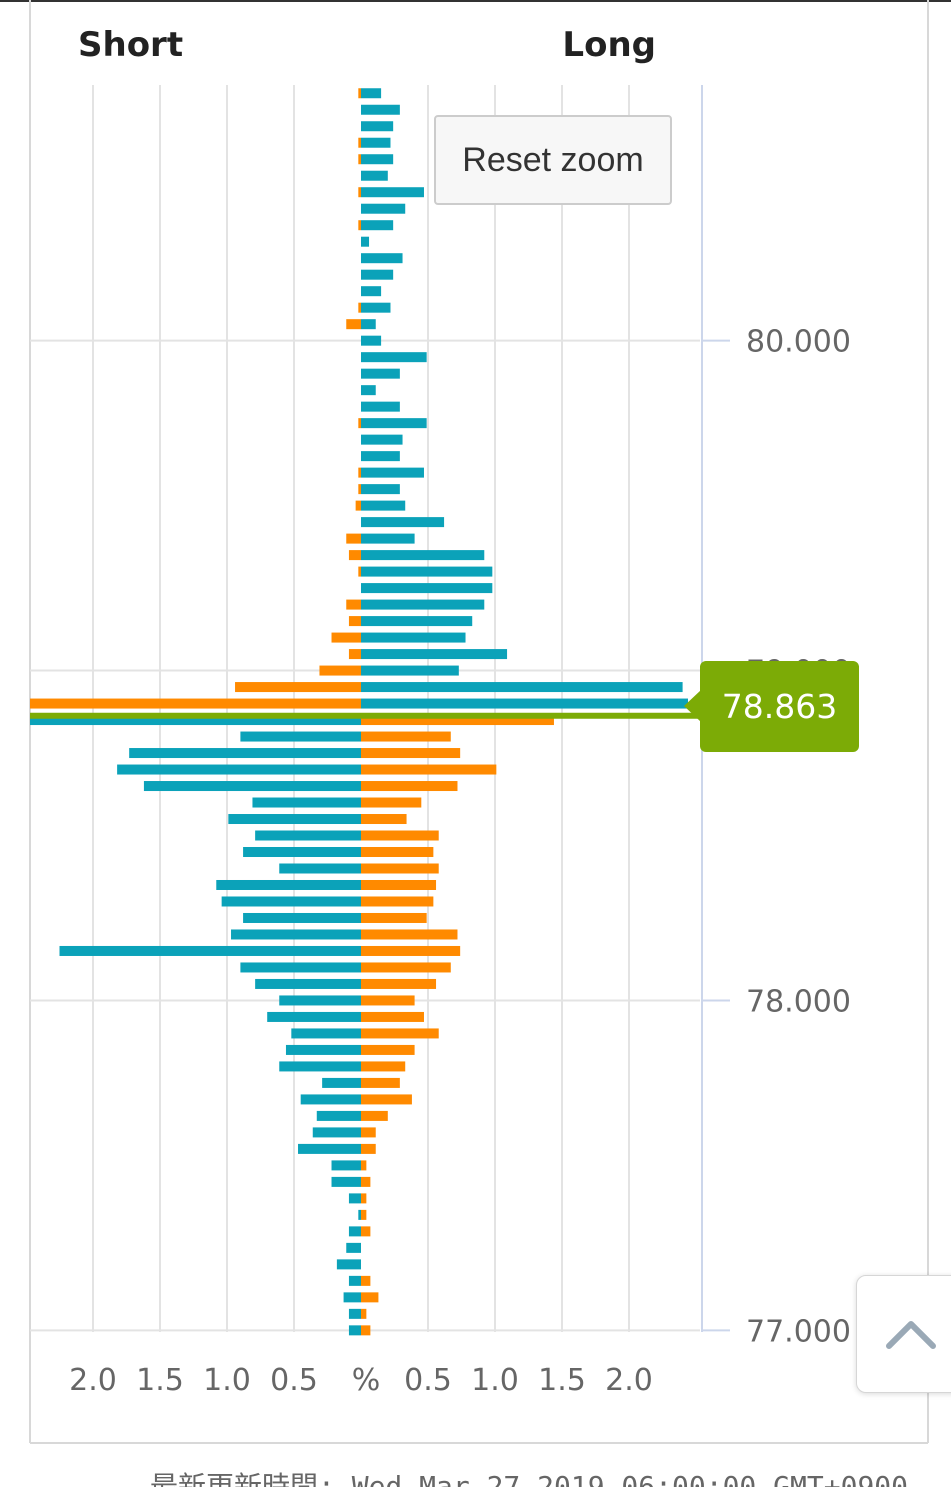 The height and width of the screenshot is (1487, 951). What do you see at coordinates (130, 45) in the screenshot?
I see `short-header-label: Short` at bounding box center [130, 45].